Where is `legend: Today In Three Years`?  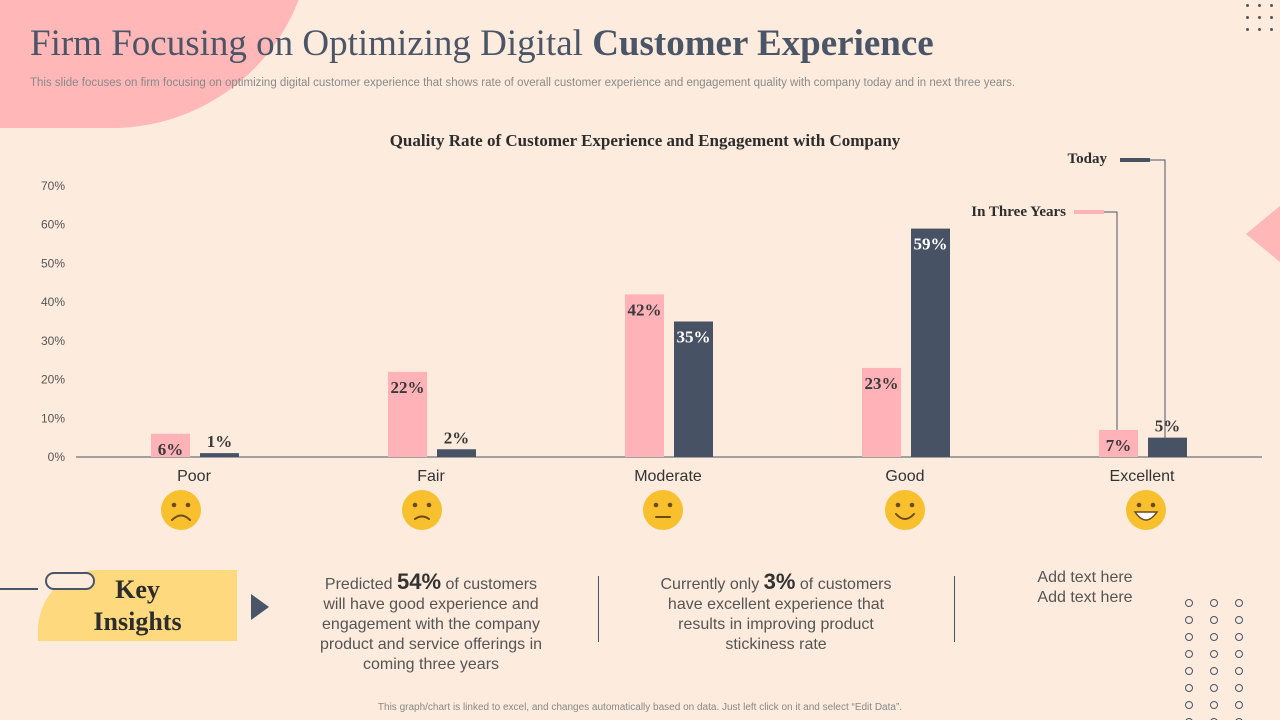 legend: Today In Three Years is located at coordinates (1068, 294).